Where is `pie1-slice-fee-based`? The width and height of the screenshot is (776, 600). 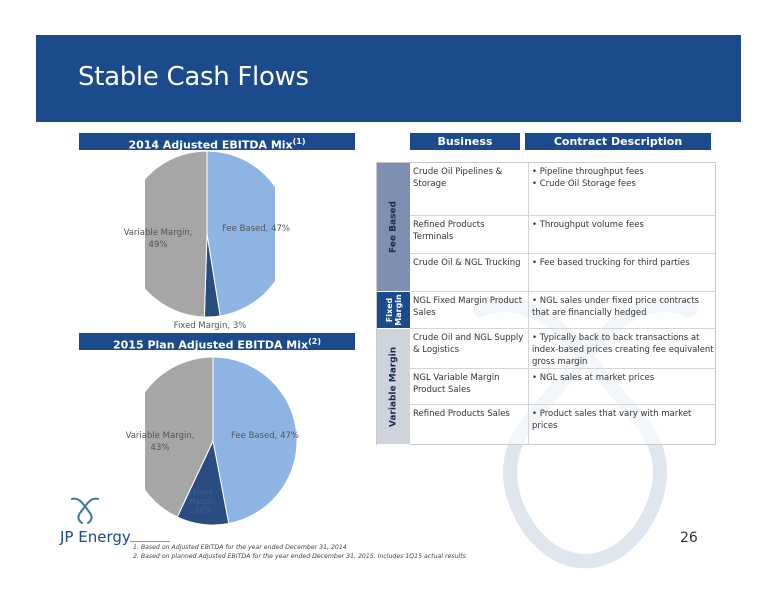
pie1-slice-fee-based is located at coordinates (240, 233).